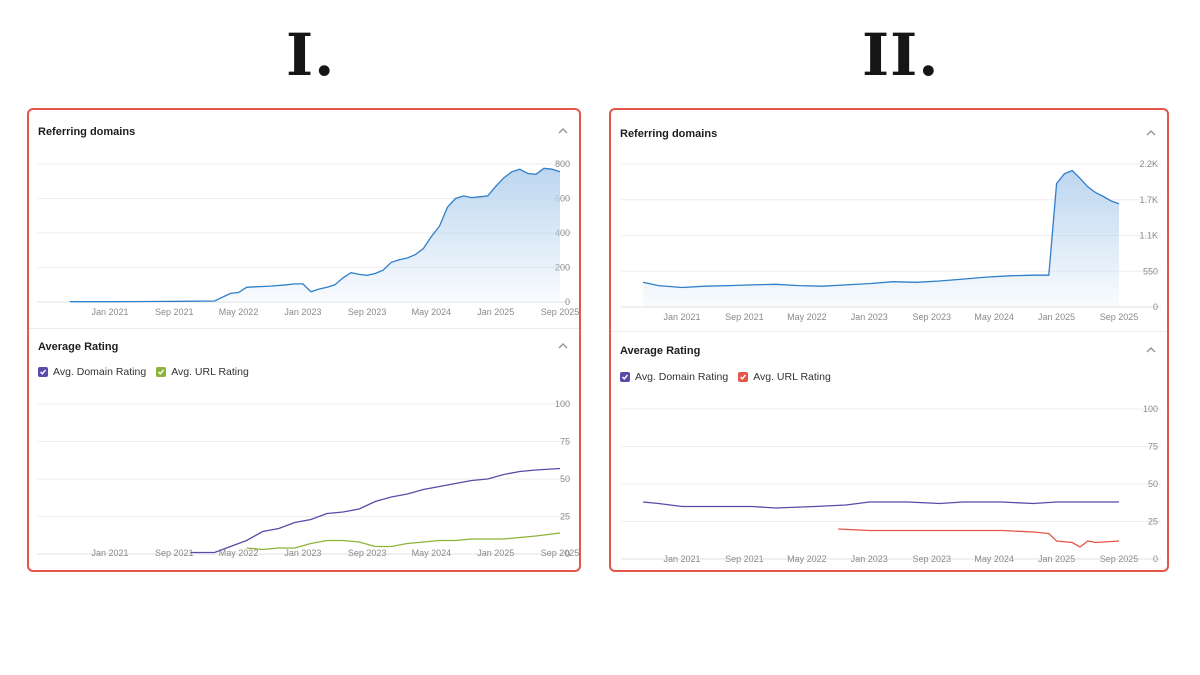 This screenshot has height=675, width=1200. What do you see at coordinates (1148, 236) in the screenshot?
I see `y-tick-label: 1.1K` at bounding box center [1148, 236].